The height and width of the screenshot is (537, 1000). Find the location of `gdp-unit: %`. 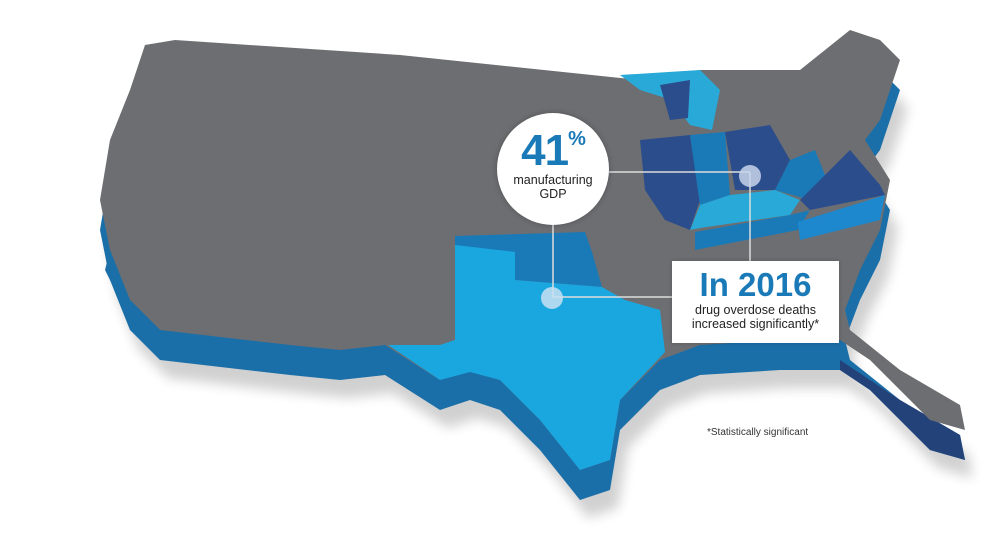

gdp-unit: % is located at coordinates (577, 139).